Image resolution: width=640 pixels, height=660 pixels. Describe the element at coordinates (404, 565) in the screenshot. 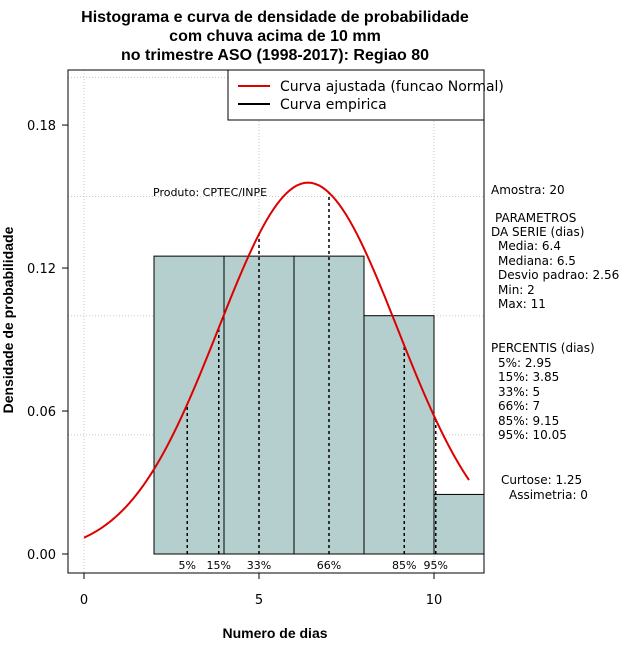

I see `percentile-label-85: 85%` at that location.